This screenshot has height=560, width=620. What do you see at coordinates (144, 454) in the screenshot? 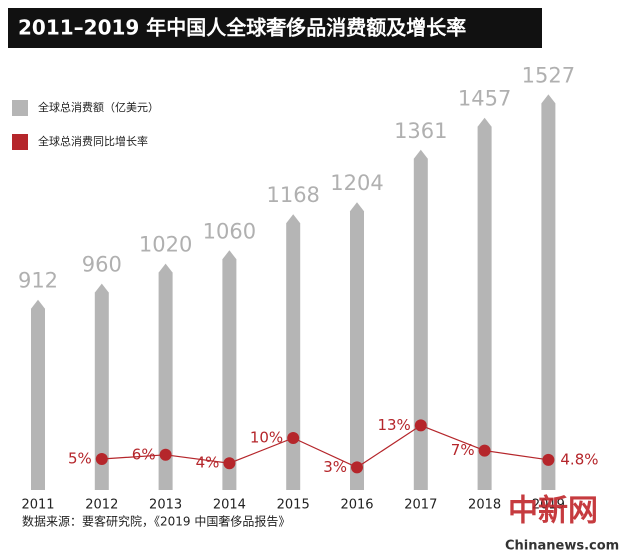
I see `line-value-label: 6%` at bounding box center [144, 454].